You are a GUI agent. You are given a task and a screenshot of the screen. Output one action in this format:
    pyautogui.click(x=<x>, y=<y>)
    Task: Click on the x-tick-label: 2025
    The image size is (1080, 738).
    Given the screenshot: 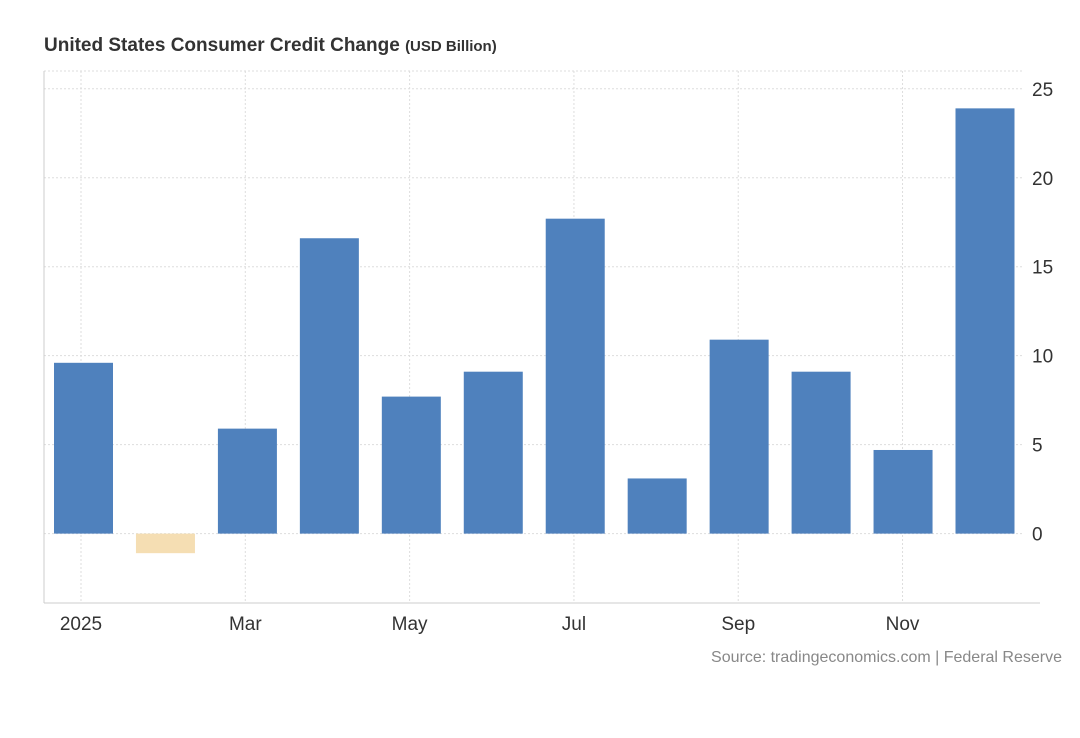 What is the action you would take?
    pyautogui.click(x=81, y=624)
    